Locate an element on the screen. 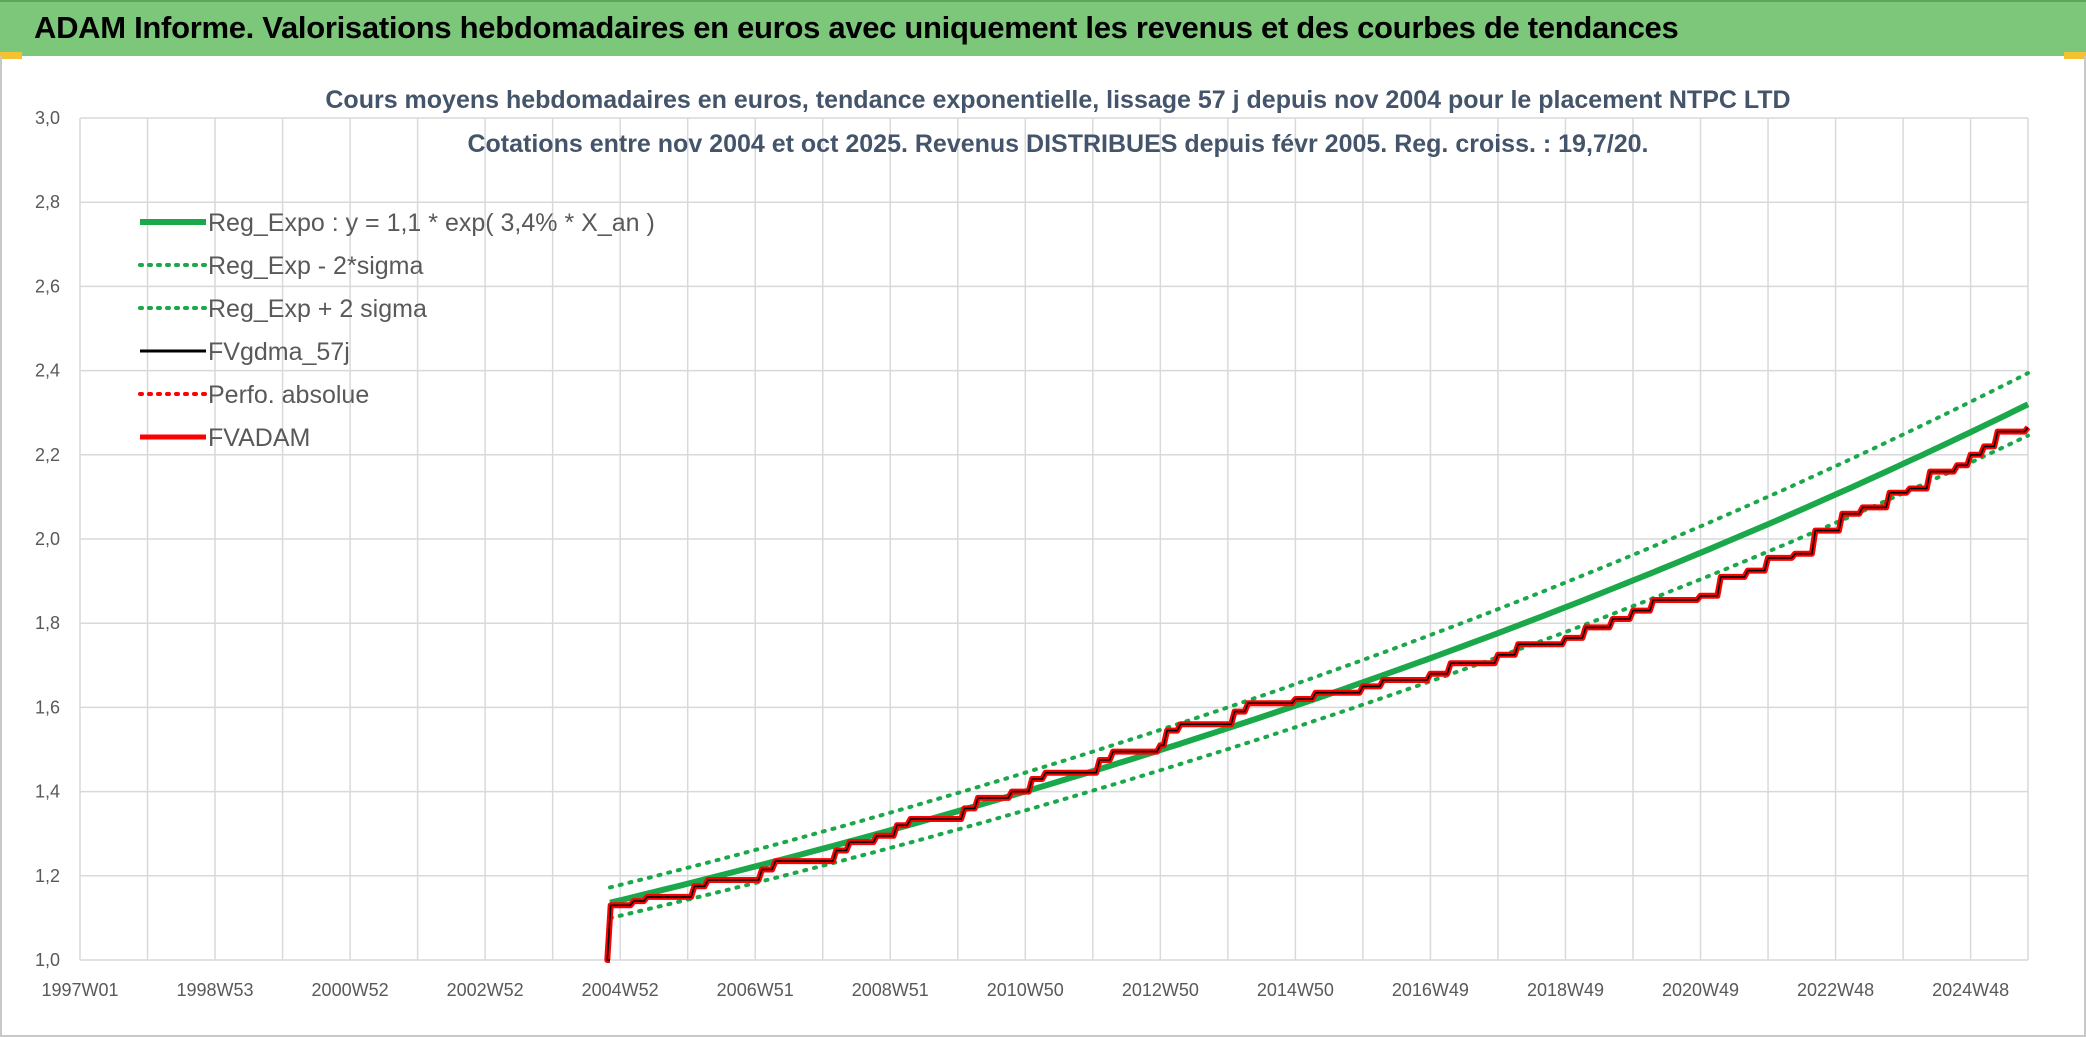 The width and height of the screenshot is (2086, 1037). y-tick-label: 1,2 is located at coordinates (47, 876).